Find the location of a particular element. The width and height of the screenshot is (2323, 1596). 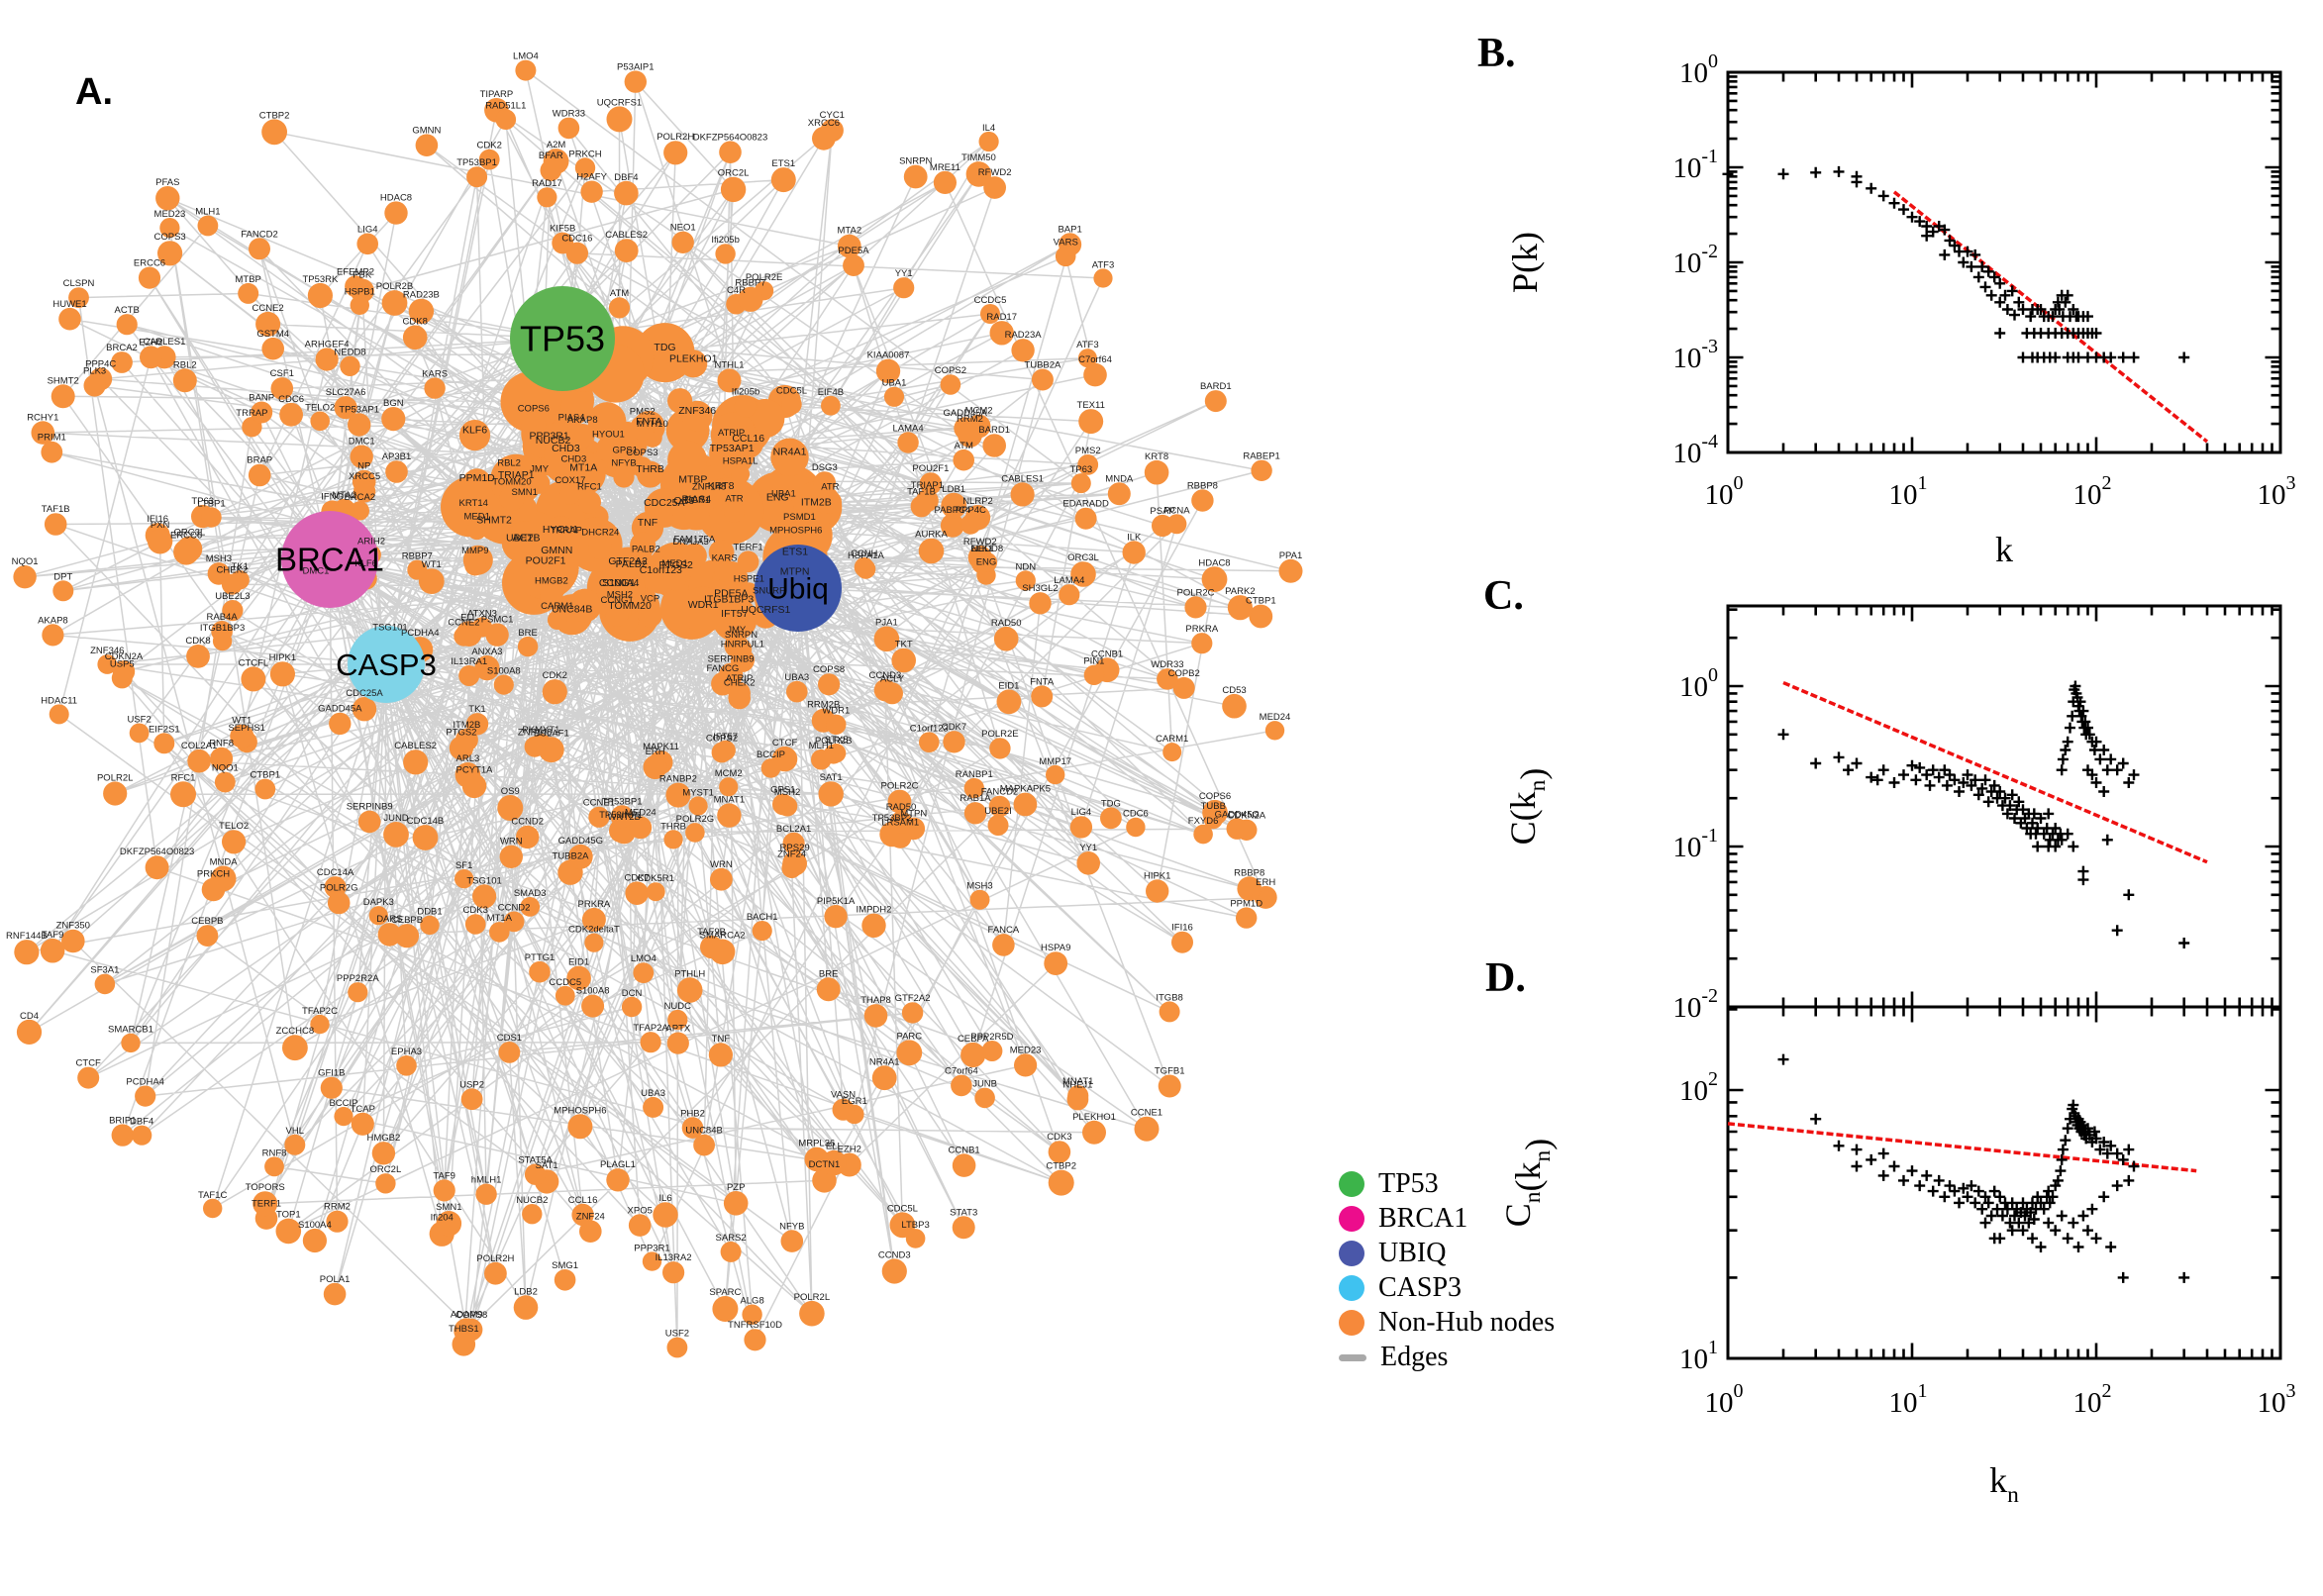

node-label: ARIH2 is located at coordinates (371, 541).